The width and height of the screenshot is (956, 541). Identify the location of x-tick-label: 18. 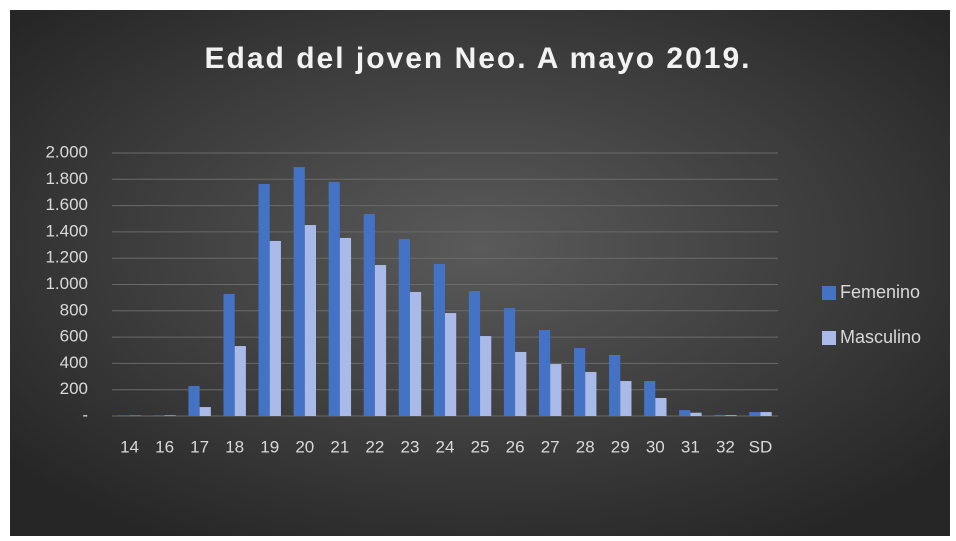
(234, 446).